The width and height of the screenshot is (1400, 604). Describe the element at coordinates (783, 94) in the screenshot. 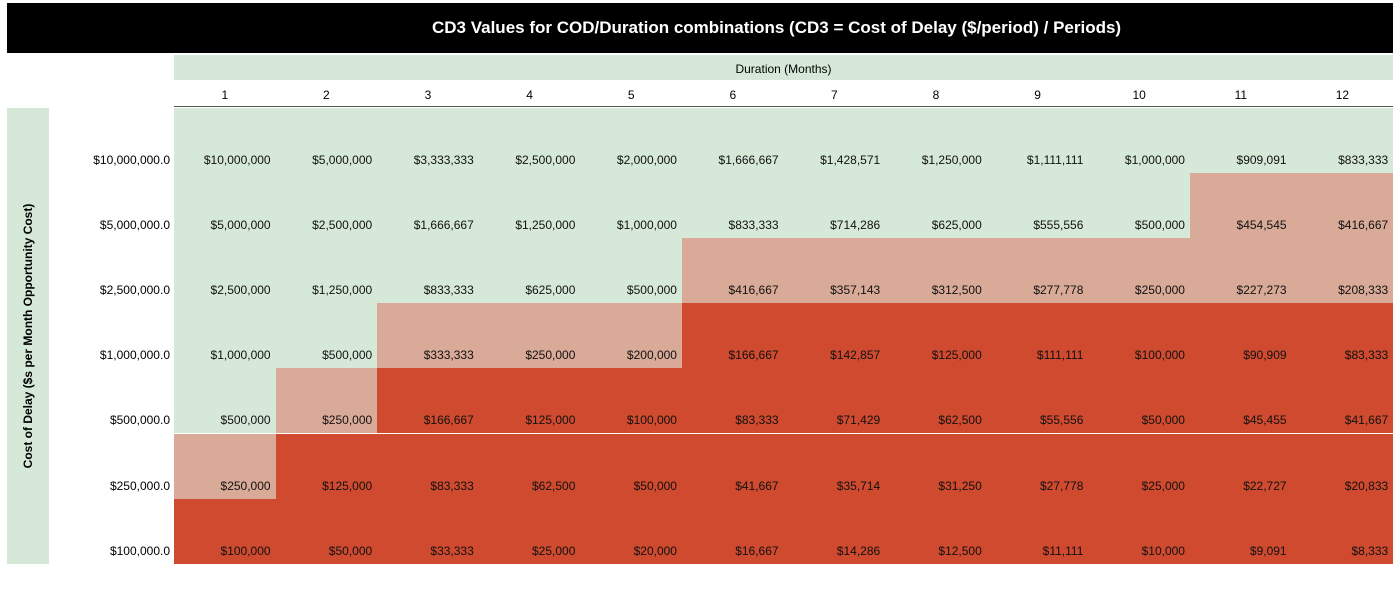

I see `duration-header-row: 1 2 3 4 5 6 7 8 9 10 11 12` at that location.